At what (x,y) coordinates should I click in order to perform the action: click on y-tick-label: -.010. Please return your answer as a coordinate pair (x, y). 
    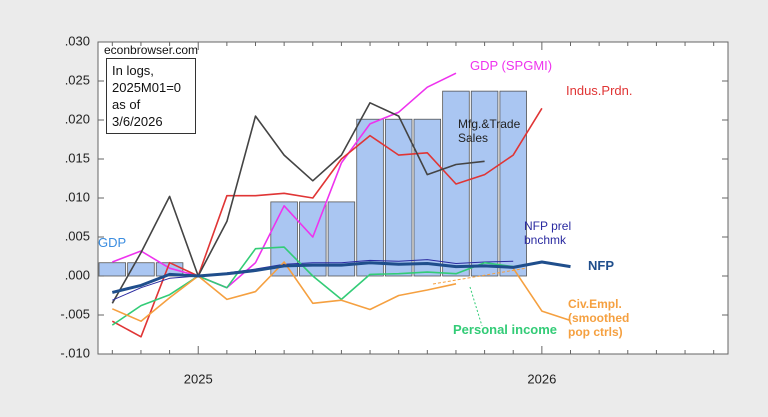
    Looking at the image, I should click on (75, 352).